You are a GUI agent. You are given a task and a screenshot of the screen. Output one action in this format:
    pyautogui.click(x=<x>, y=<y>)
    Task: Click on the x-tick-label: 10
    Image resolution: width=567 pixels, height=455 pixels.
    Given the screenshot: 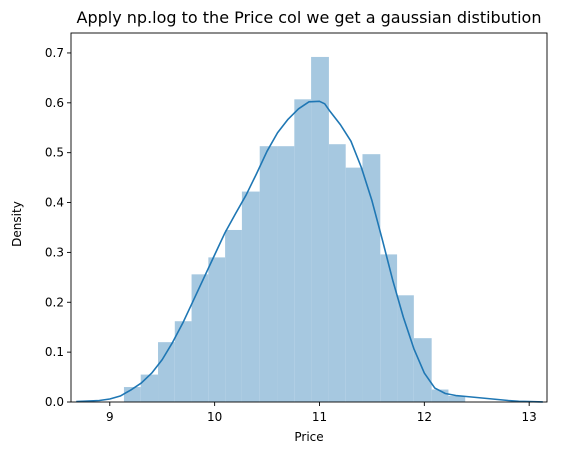 What is the action you would take?
    pyautogui.click(x=214, y=417)
    